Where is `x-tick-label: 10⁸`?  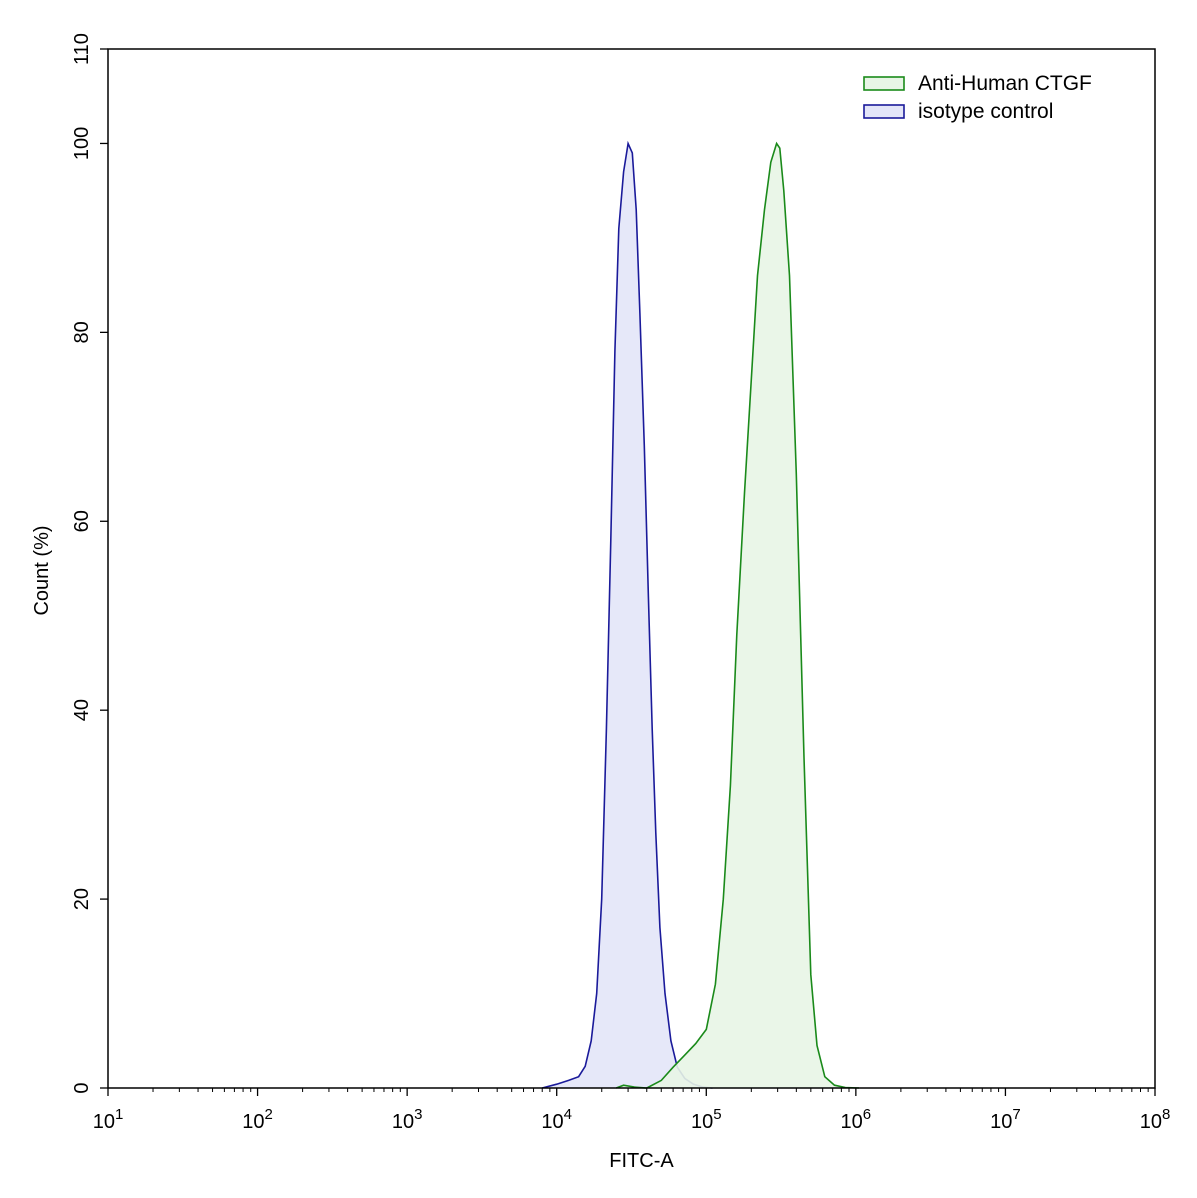 x-tick-label: 10⁸ is located at coordinates (1155, 1119).